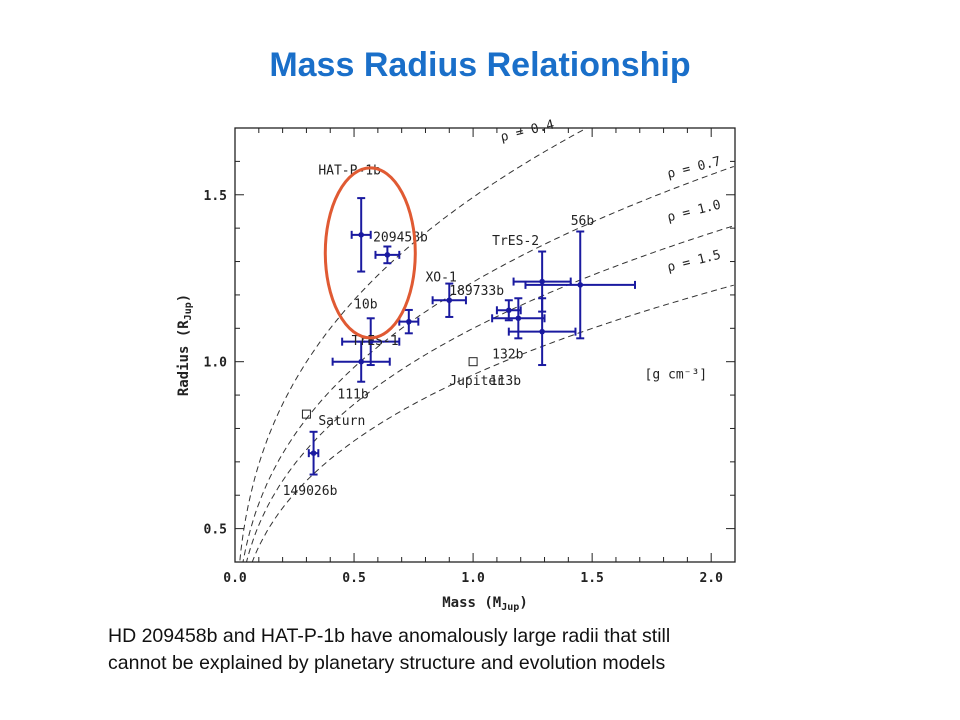 Image resolution: width=960 pixels, height=720 pixels. What do you see at coordinates (476, 381) in the screenshot?
I see `reference-label: Jupiter` at bounding box center [476, 381].